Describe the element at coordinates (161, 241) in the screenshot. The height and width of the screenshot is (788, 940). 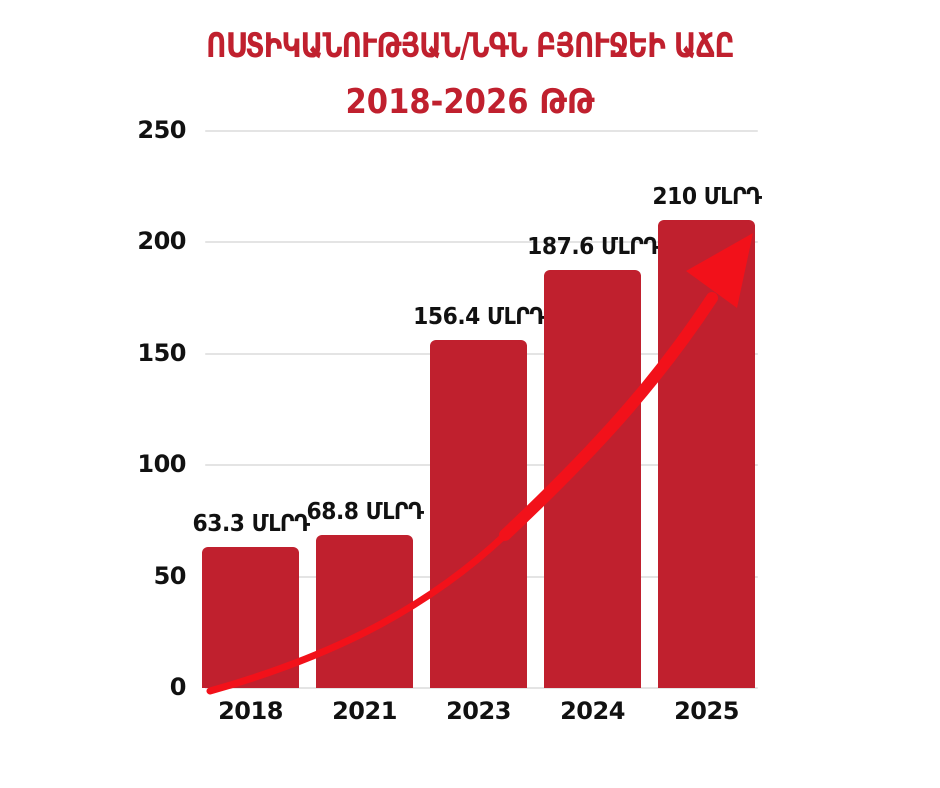
I see `y-axis-tick-label-200: 200` at that location.